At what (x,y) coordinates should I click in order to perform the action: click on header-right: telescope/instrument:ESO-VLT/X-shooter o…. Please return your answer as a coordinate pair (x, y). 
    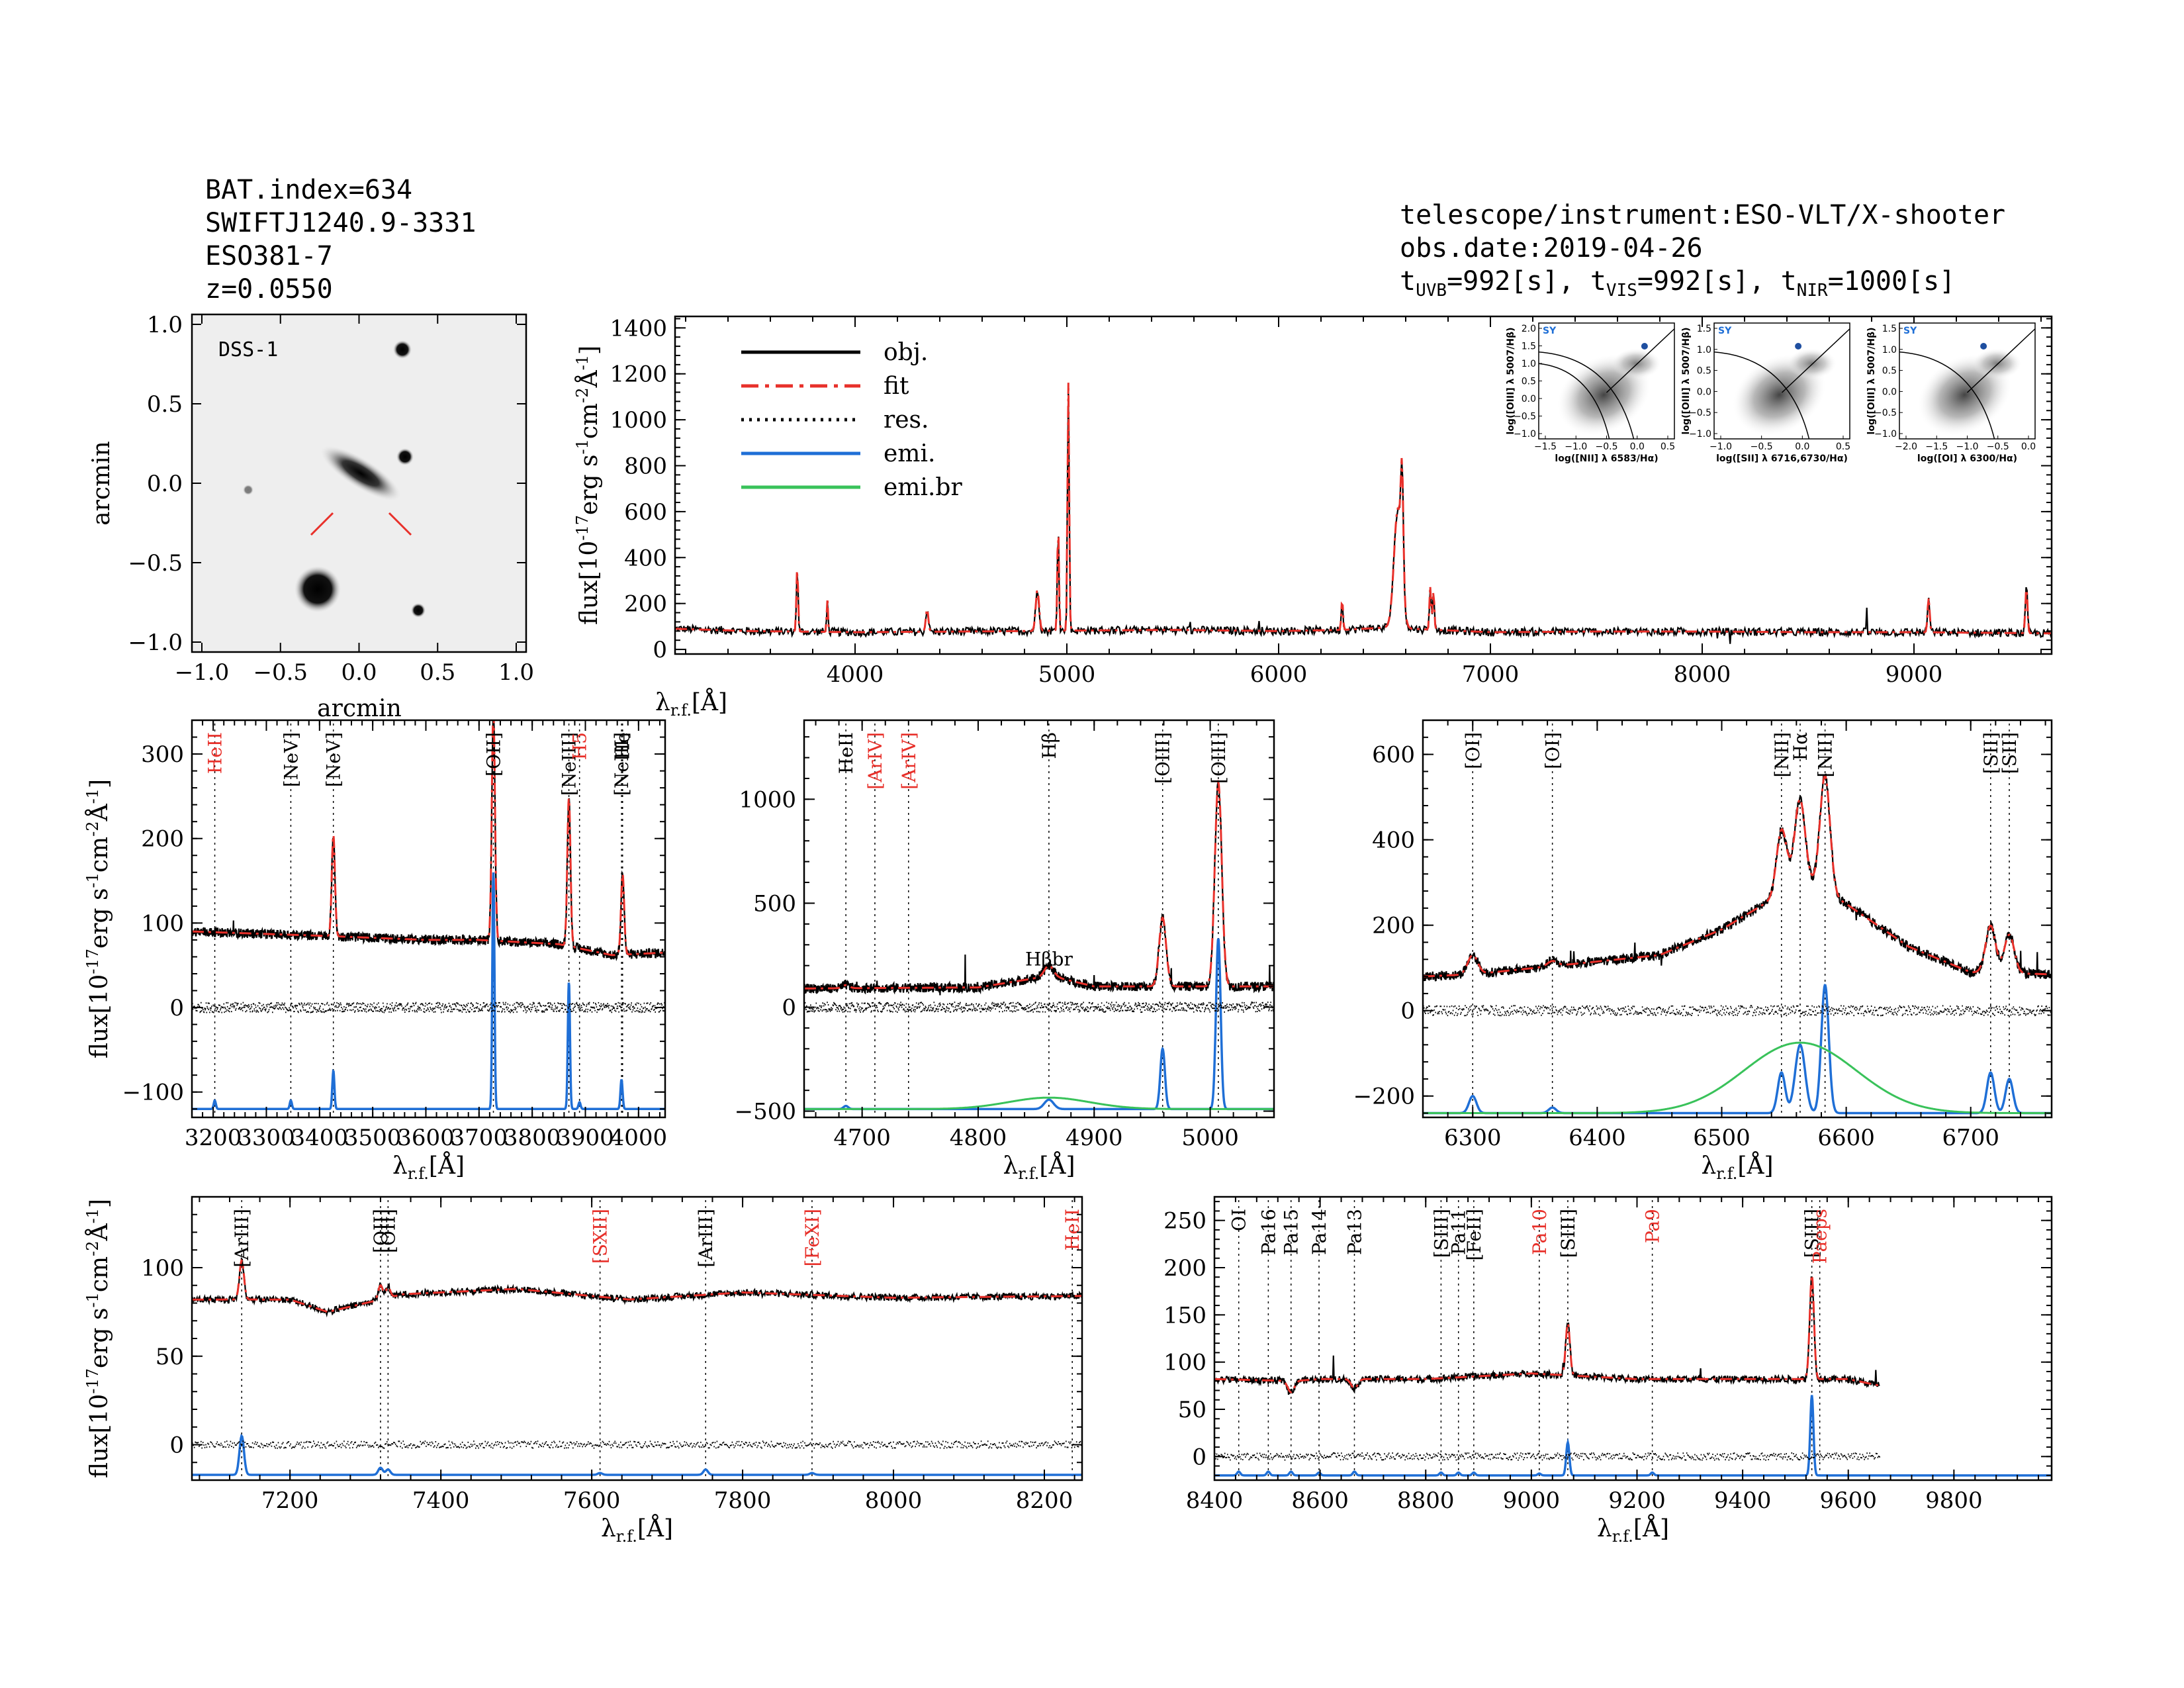
    Looking at the image, I should click on (1703, 253).